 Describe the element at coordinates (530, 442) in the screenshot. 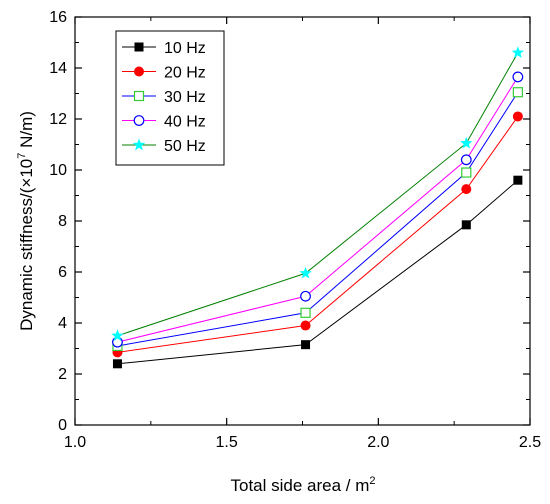

I see `x-tick-label: 2.5` at that location.